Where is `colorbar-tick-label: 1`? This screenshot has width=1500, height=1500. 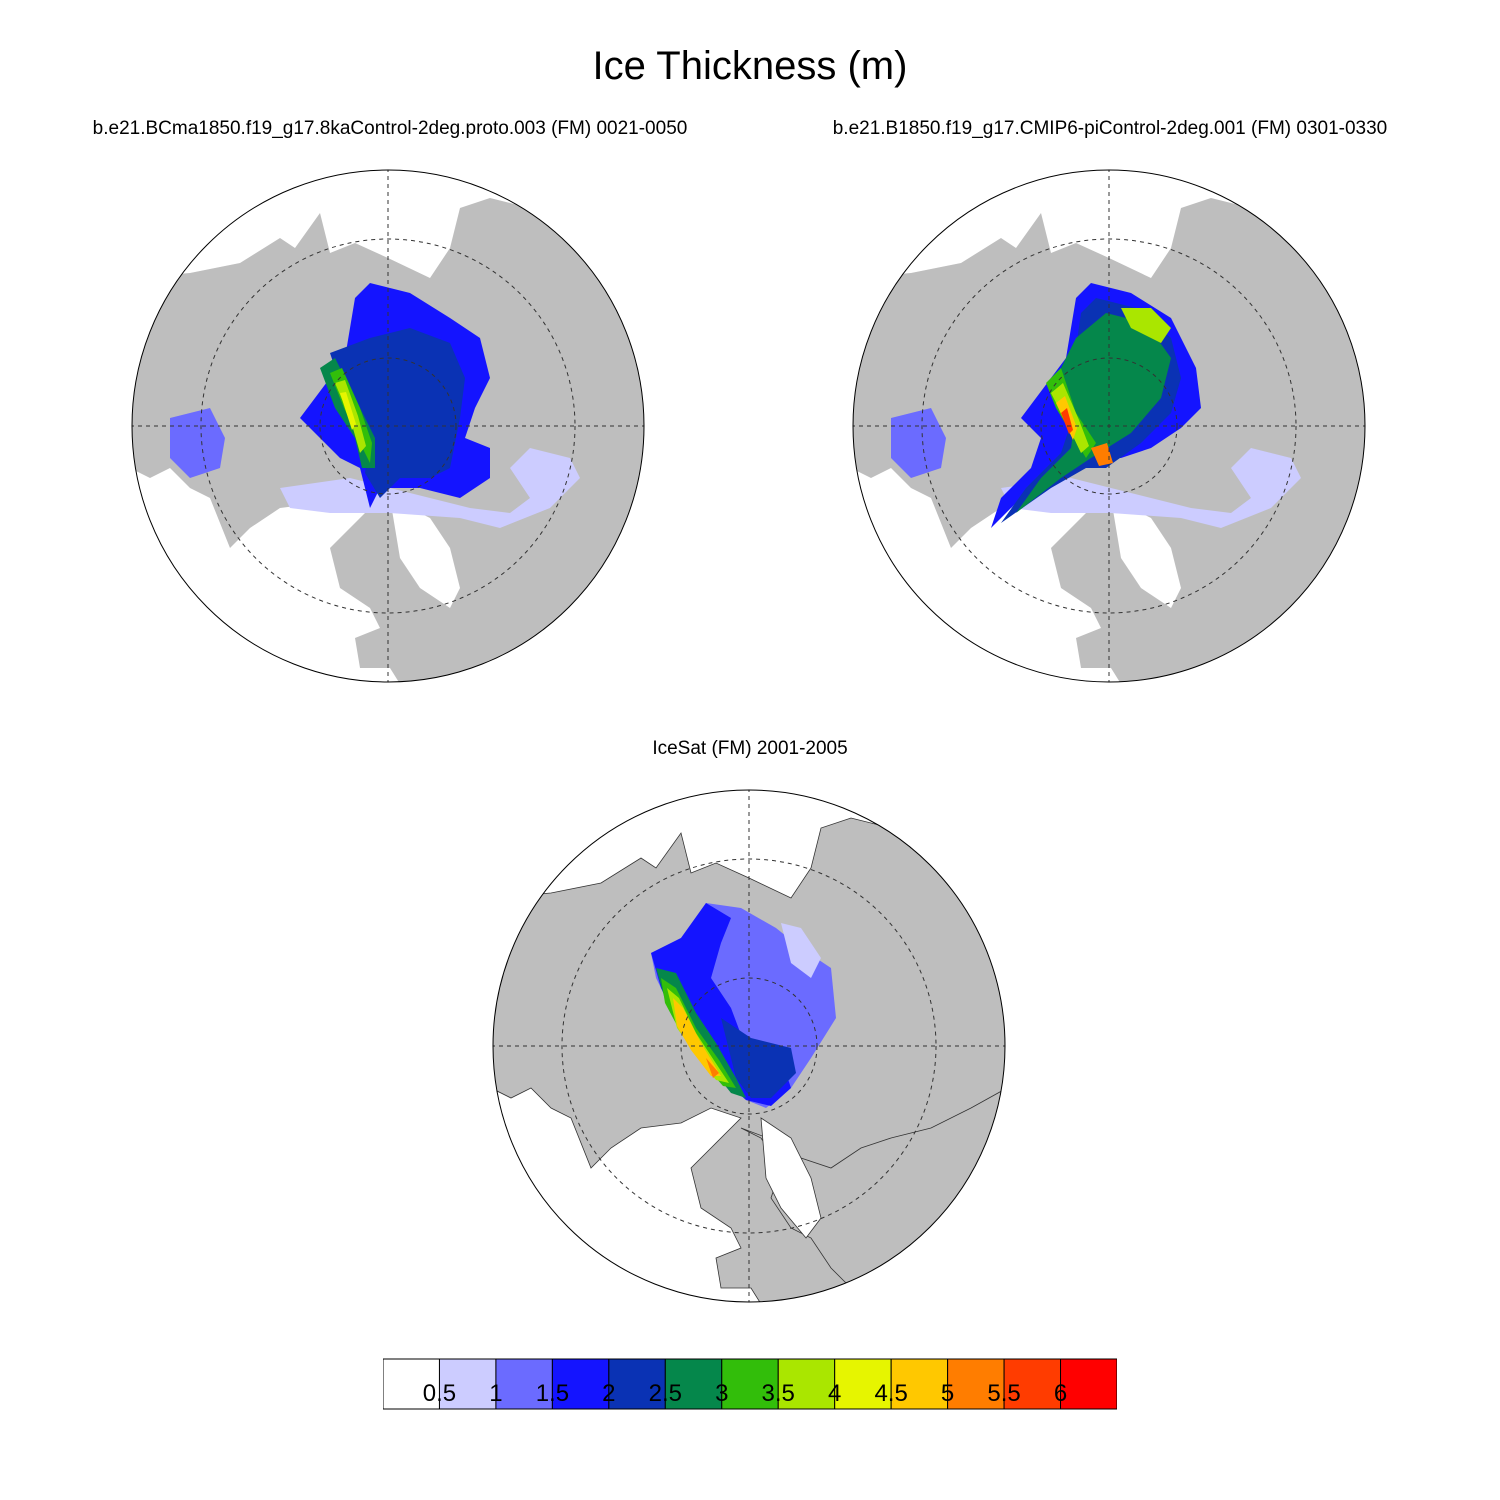
colorbar-tick-label: 1 is located at coordinates (496, 1393).